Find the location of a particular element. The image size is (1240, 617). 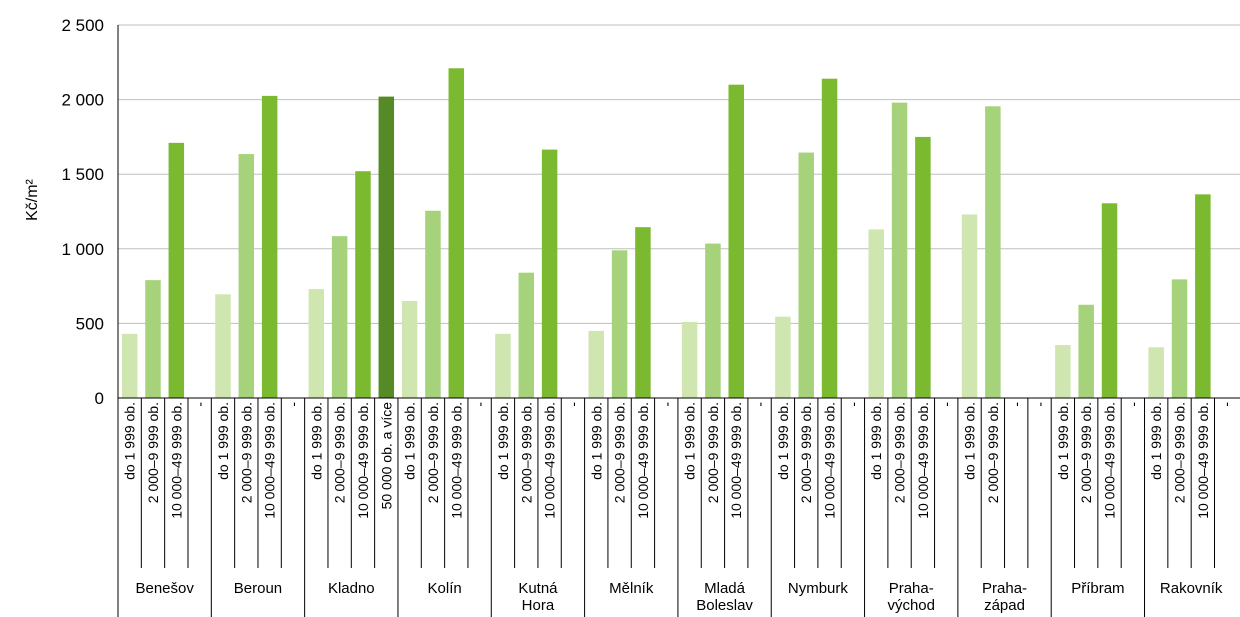

district-label-line: Praha- is located at coordinates (911, 588).